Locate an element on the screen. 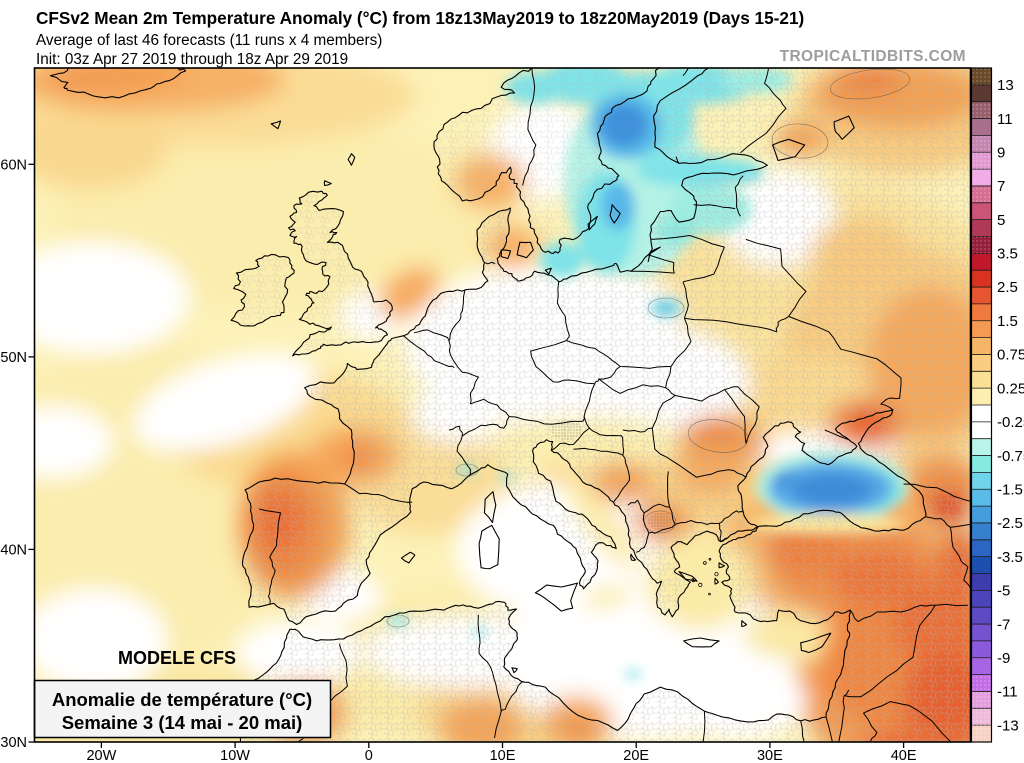  svg-text: 13 is located at coordinates (1005, 85).